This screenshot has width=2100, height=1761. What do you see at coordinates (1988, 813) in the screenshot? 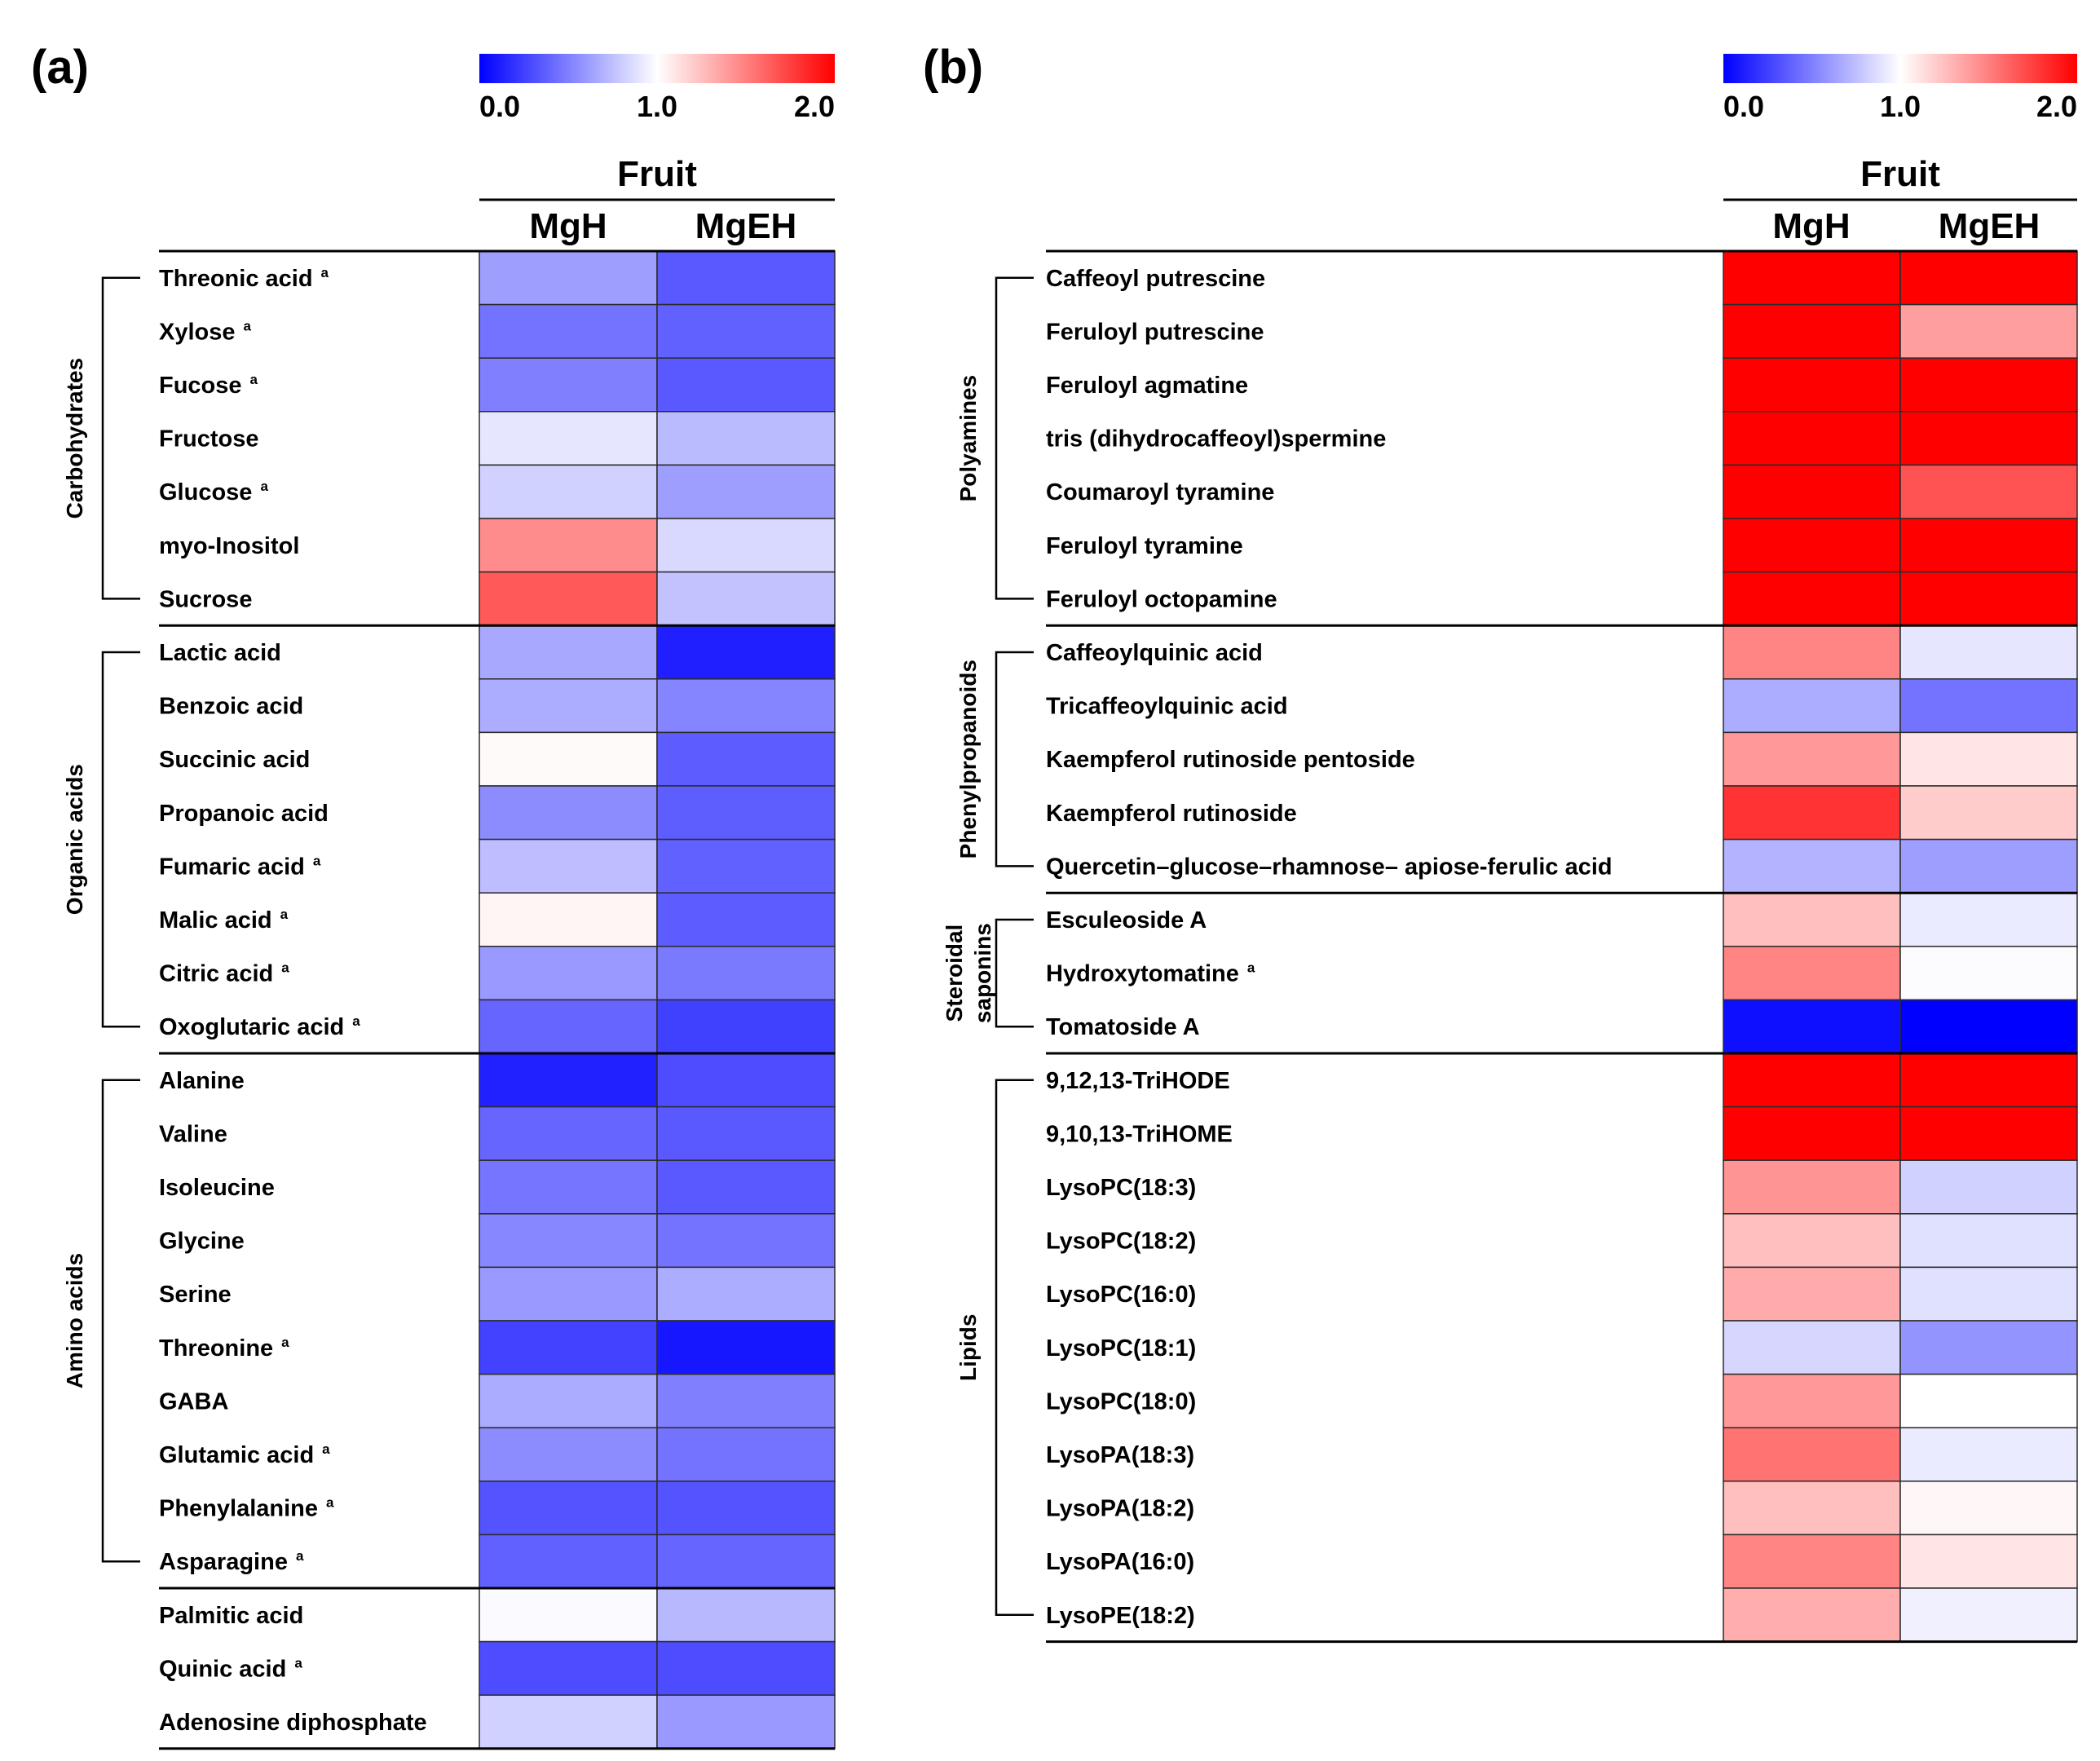
I see `panel-b-cell-kaempferol-rutinoside-mgeh` at bounding box center [1988, 813].